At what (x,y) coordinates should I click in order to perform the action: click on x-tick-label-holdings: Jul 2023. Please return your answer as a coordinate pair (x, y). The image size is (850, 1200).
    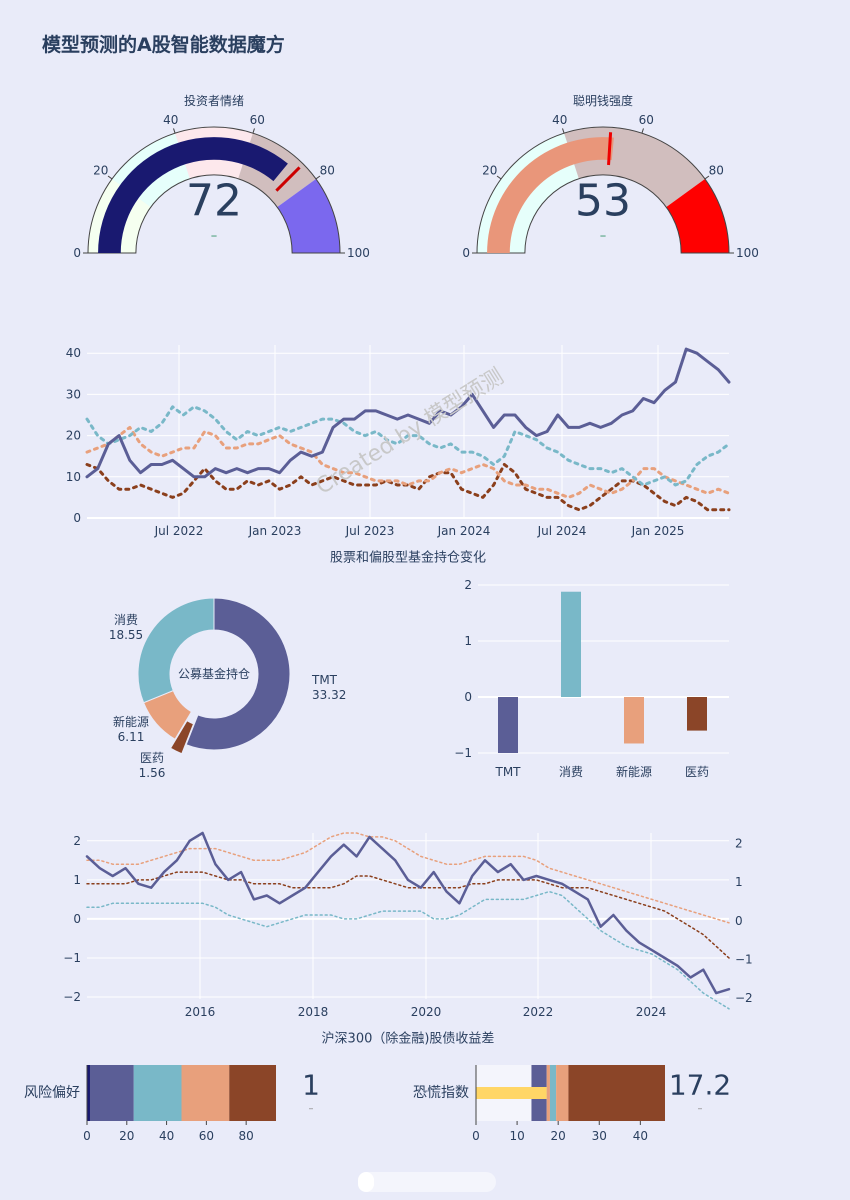
    Looking at the image, I should click on (370, 531).